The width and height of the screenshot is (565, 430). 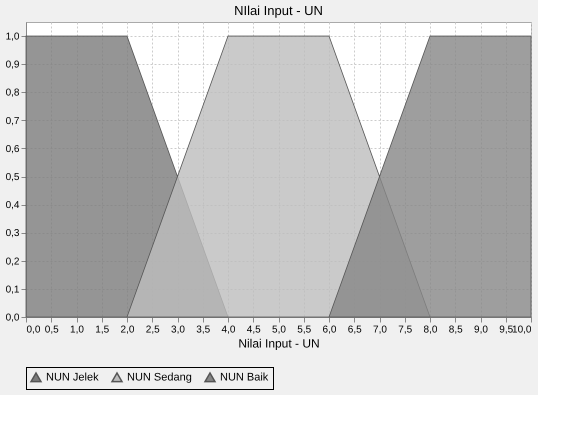 I want to click on x-tick-label: 9,0, so click(x=481, y=330).